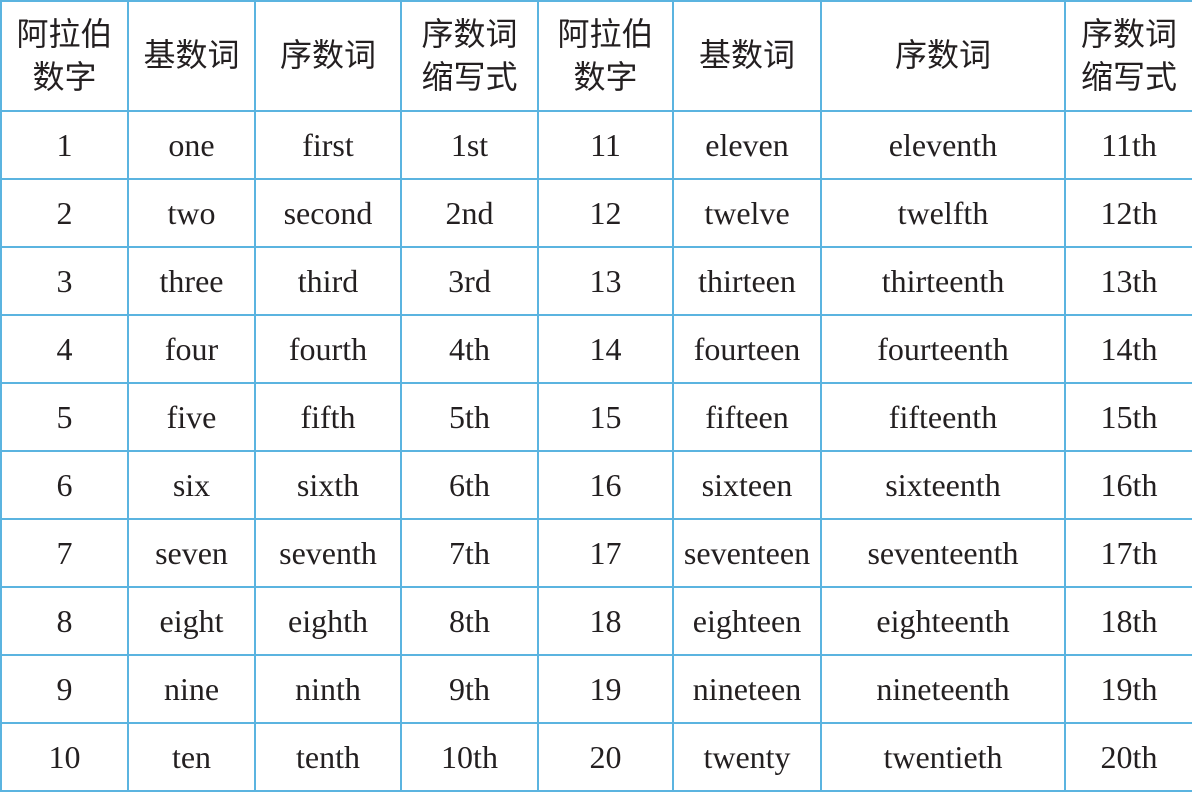 Image resolution: width=1192 pixels, height=792 pixels. What do you see at coordinates (605, 349) in the screenshot?
I see `table-cell: 14` at bounding box center [605, 349].